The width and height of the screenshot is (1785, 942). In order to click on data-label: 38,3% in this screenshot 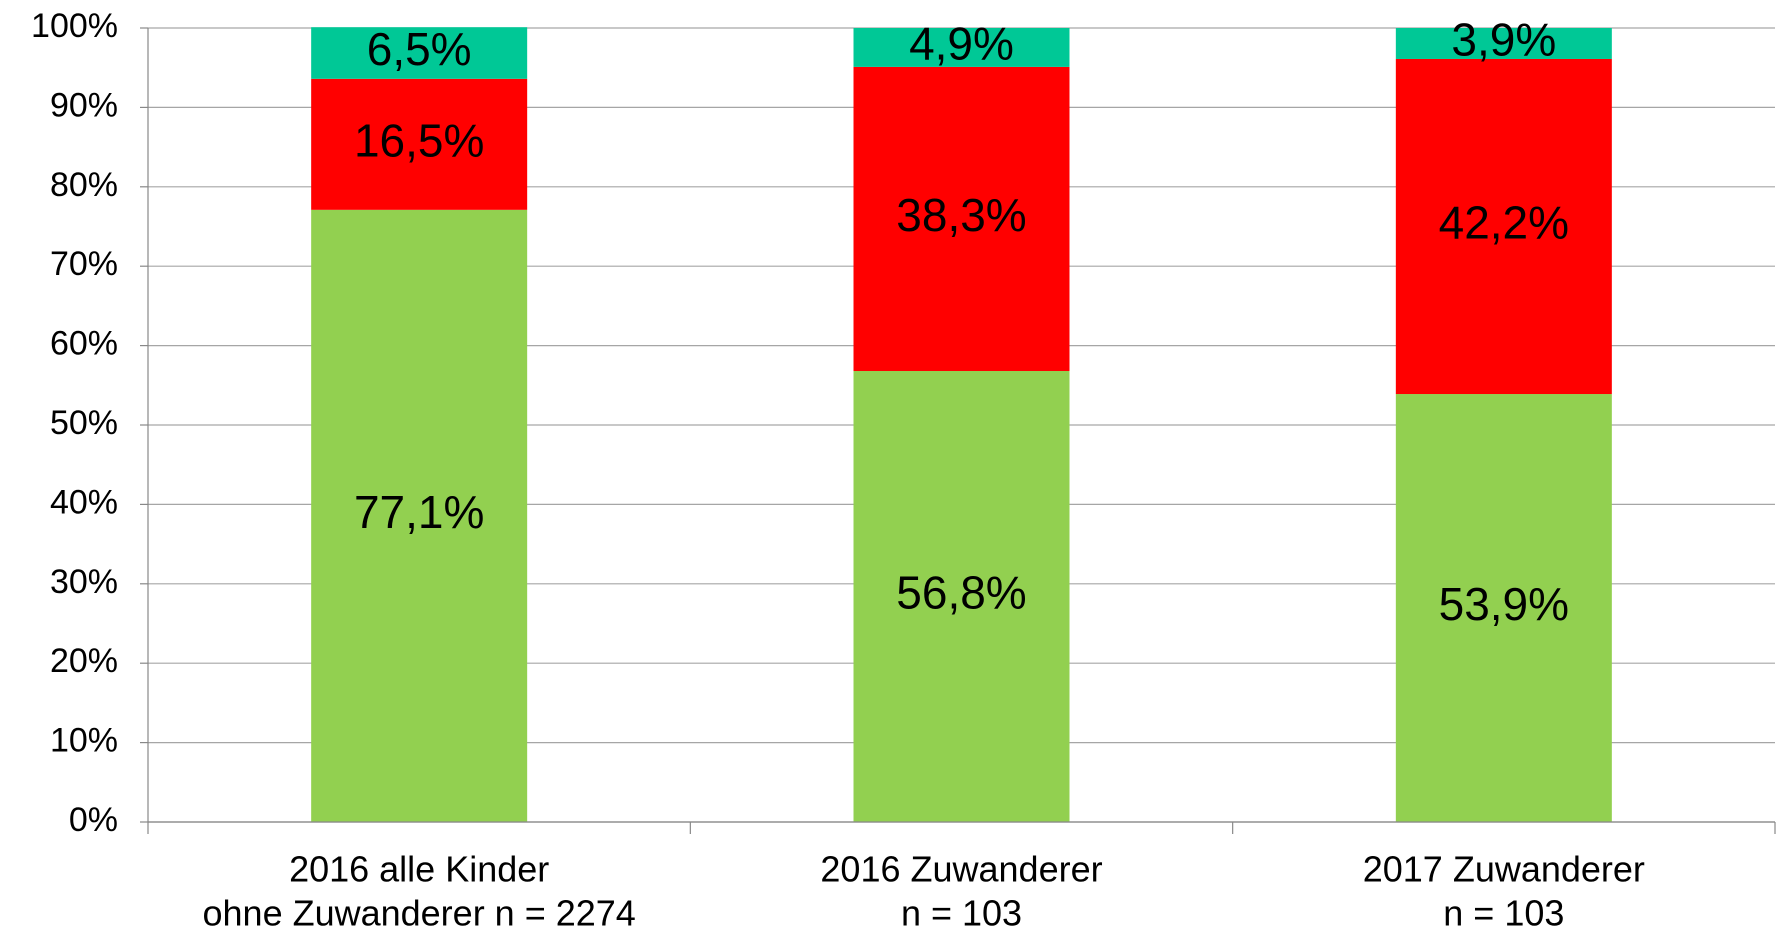, I will do `click(961, 215)`.